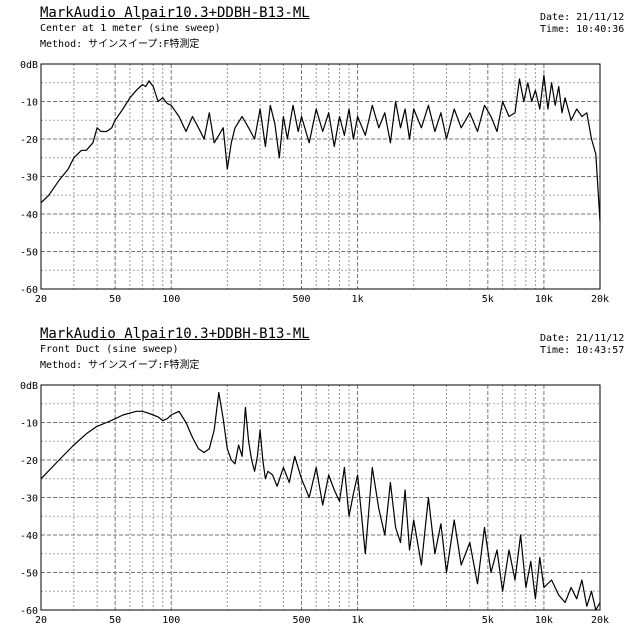  What do you see at coordinates (109, 349) in the screenshot?
I see `chart-subtitle: Front Duct (sine sweep)` at bounding box center [109, 349].